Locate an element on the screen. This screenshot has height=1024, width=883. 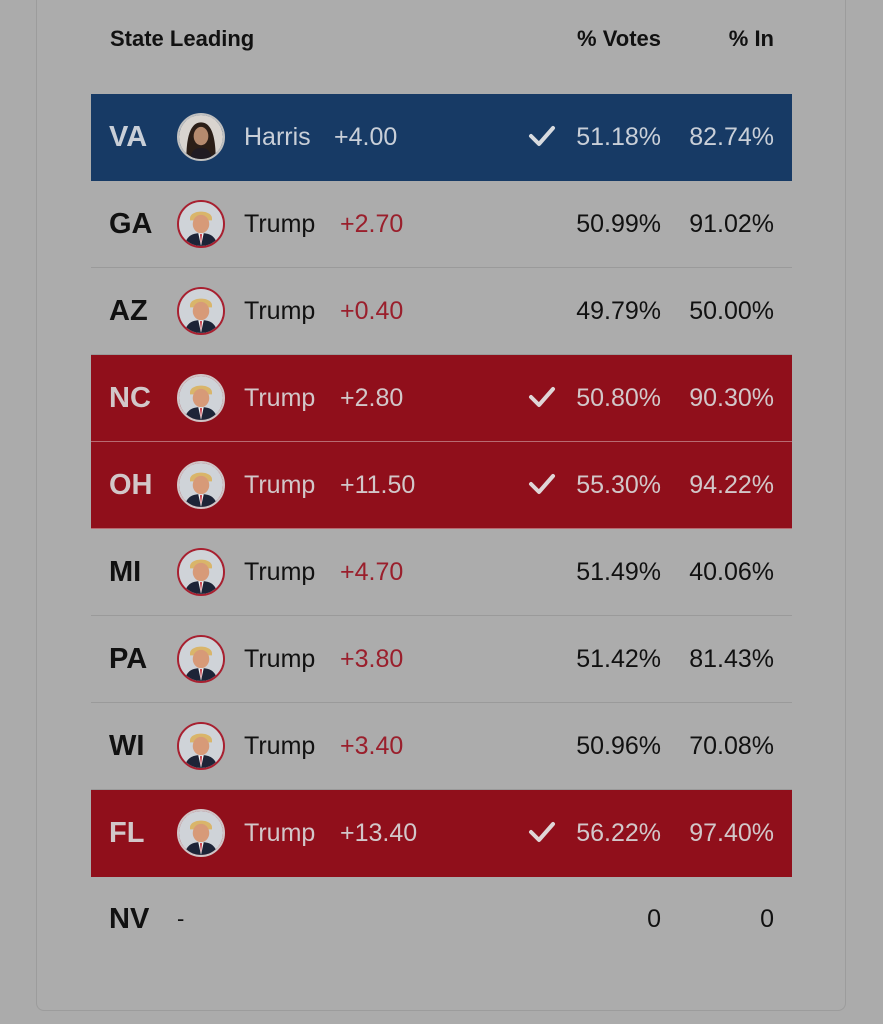
lead-margin: +13.40 is located at coordinates (379, 833).